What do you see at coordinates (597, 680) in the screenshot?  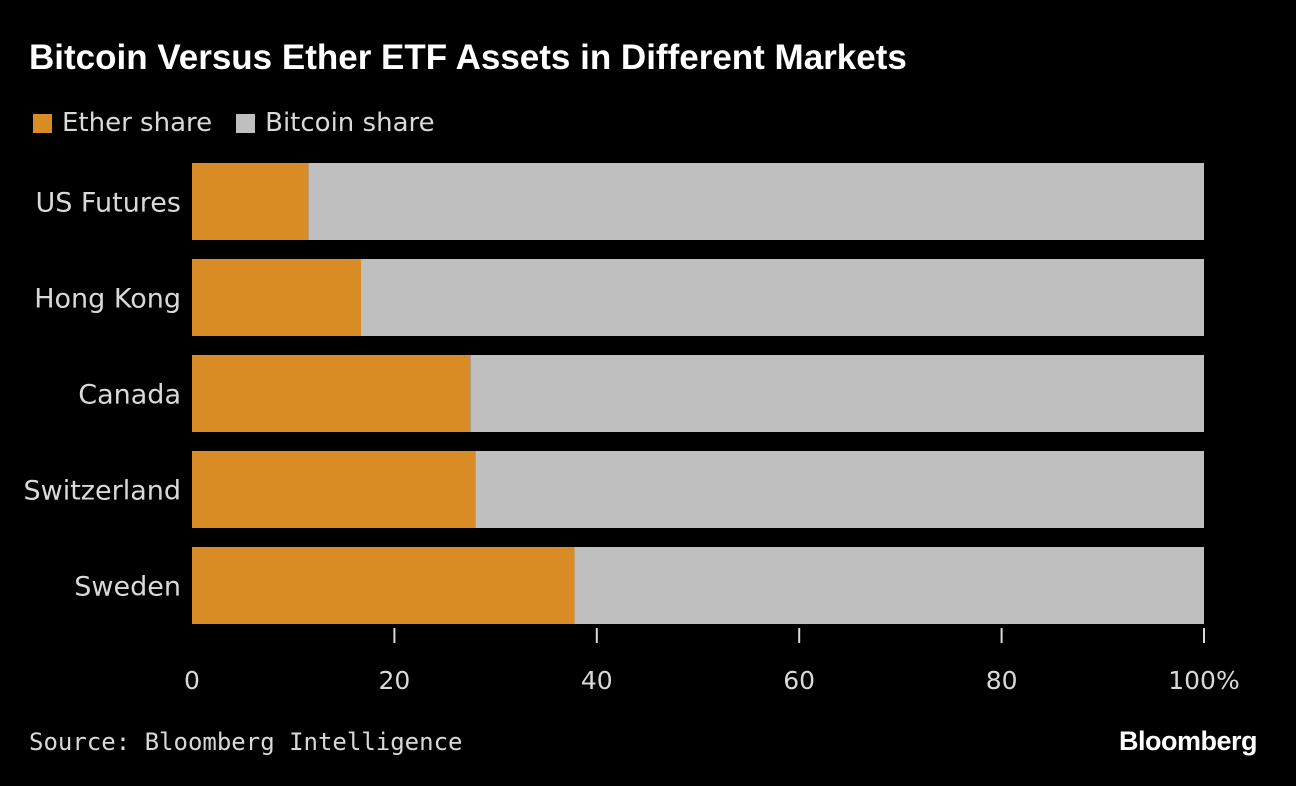 I see `x-tick-label: 40` at bounding box center [597, 680].